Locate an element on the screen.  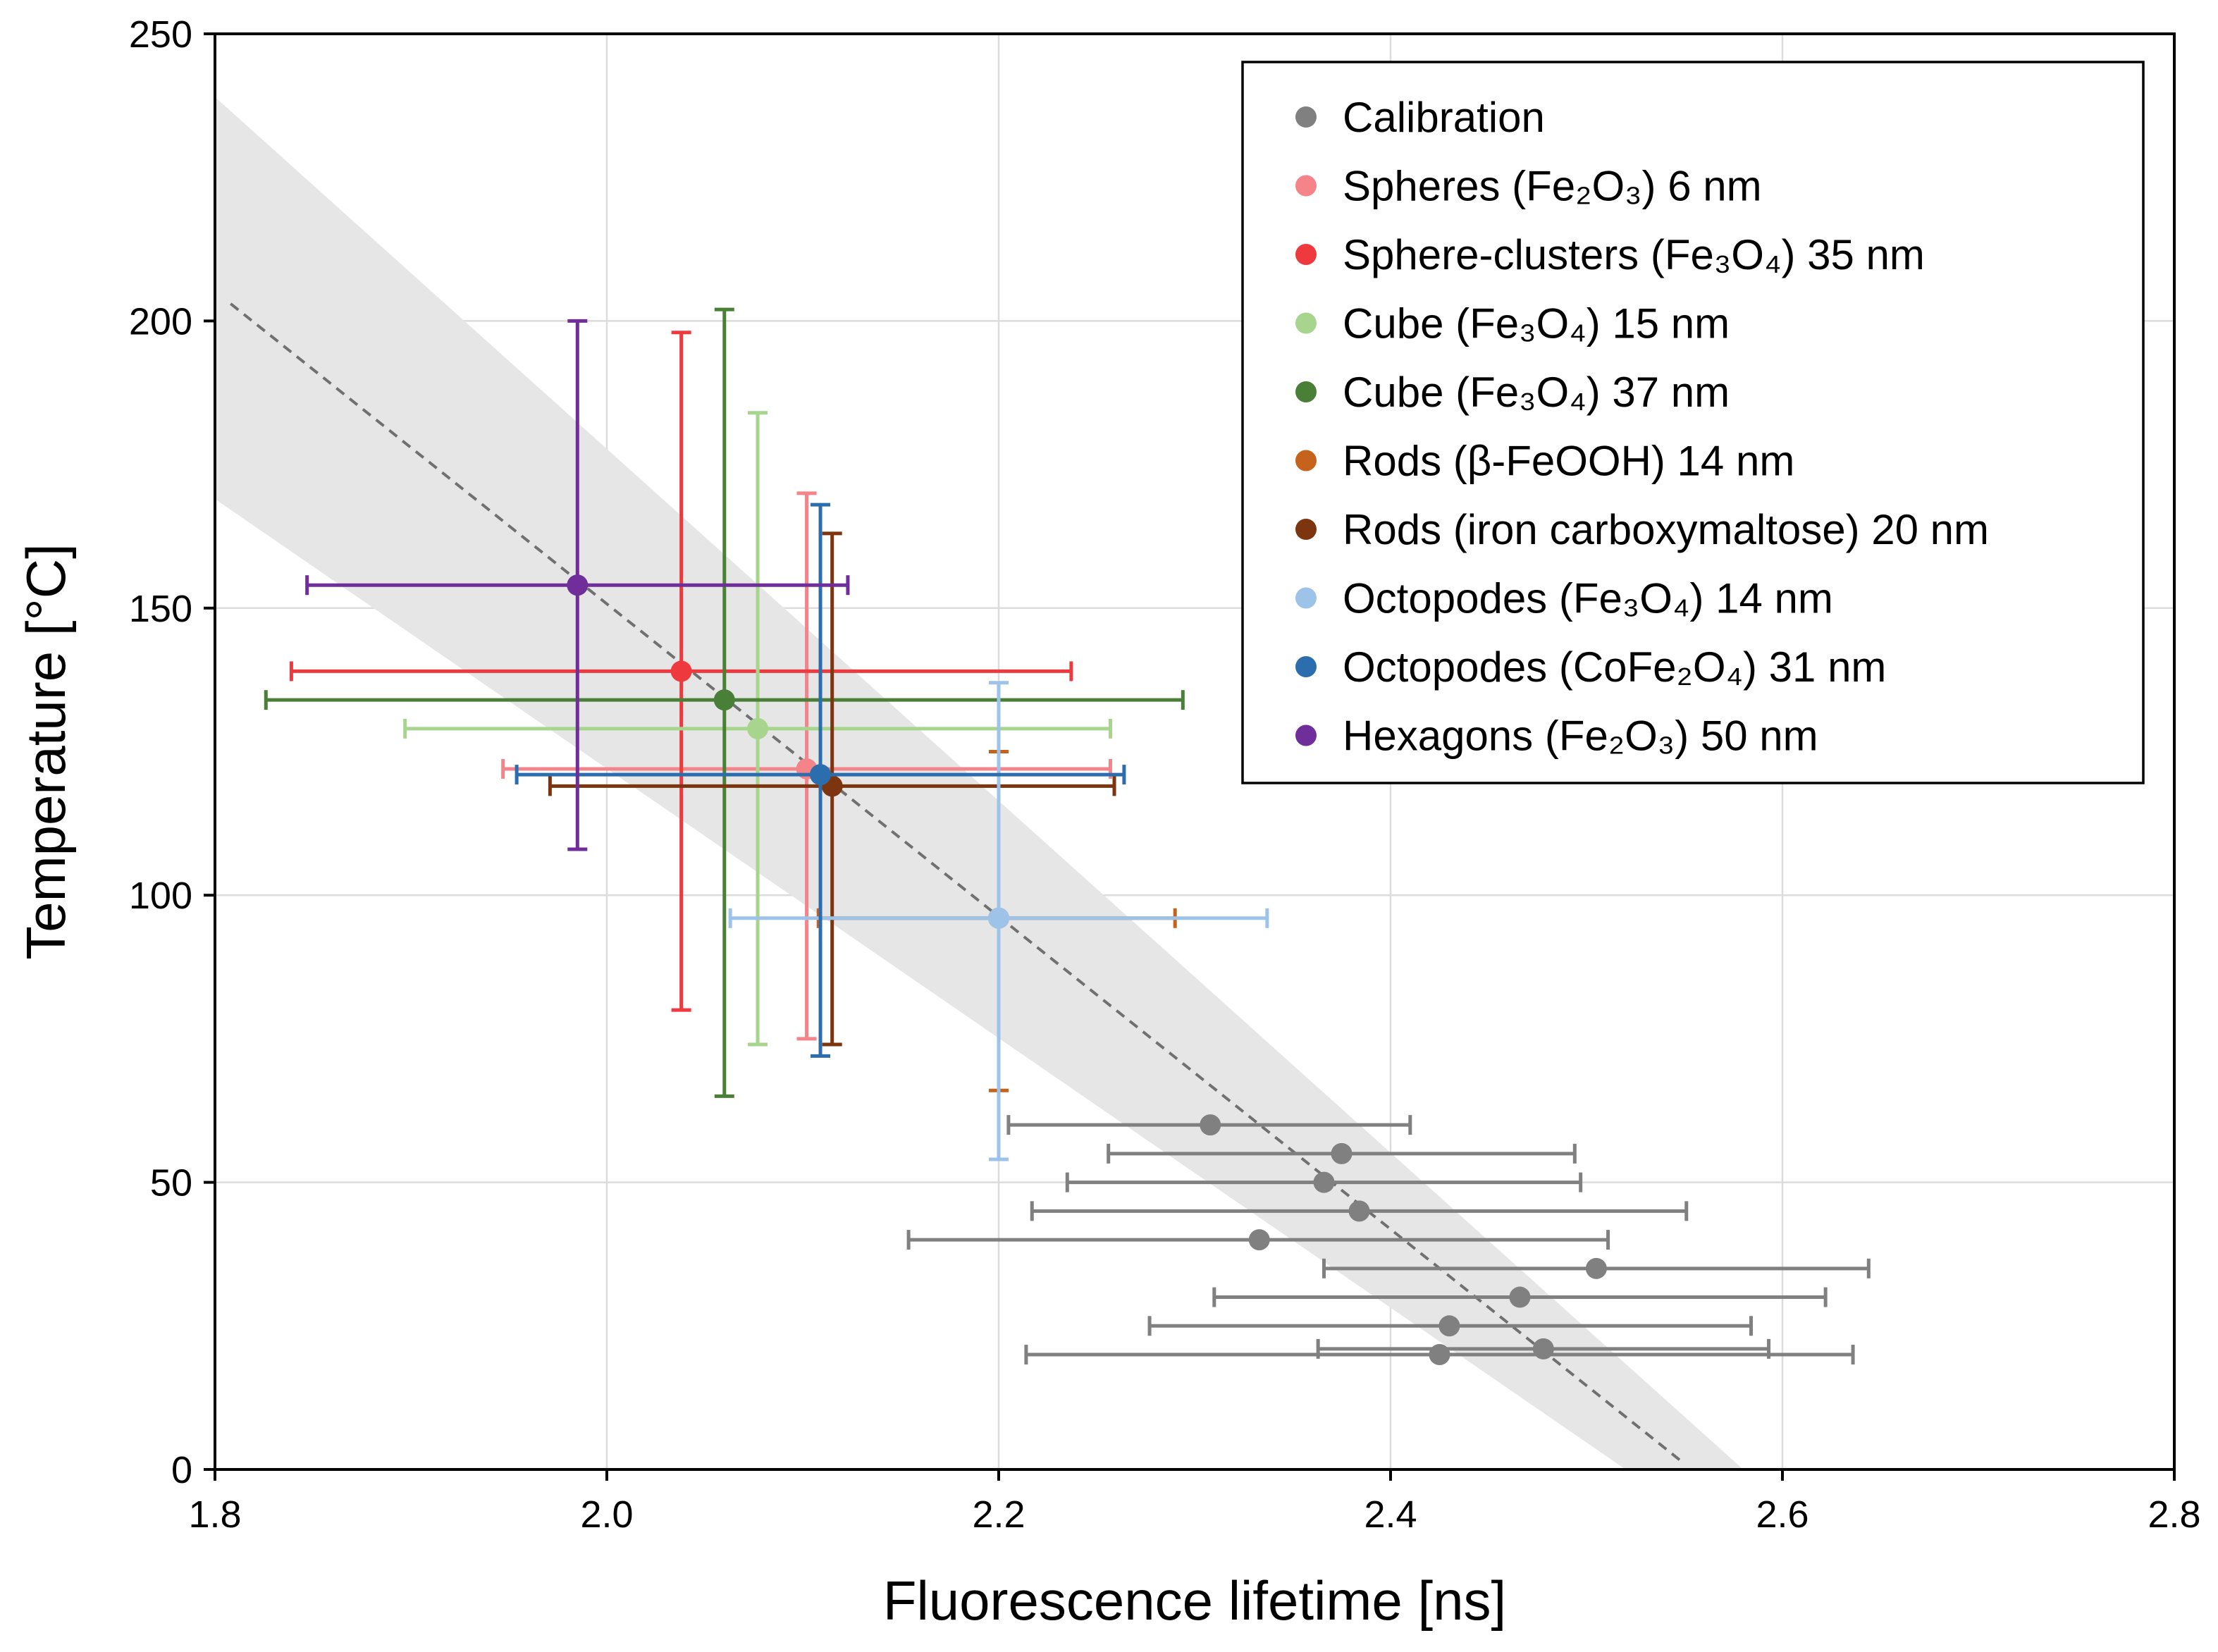
y-tick-label: 100 is located at coordinates (160, 896).